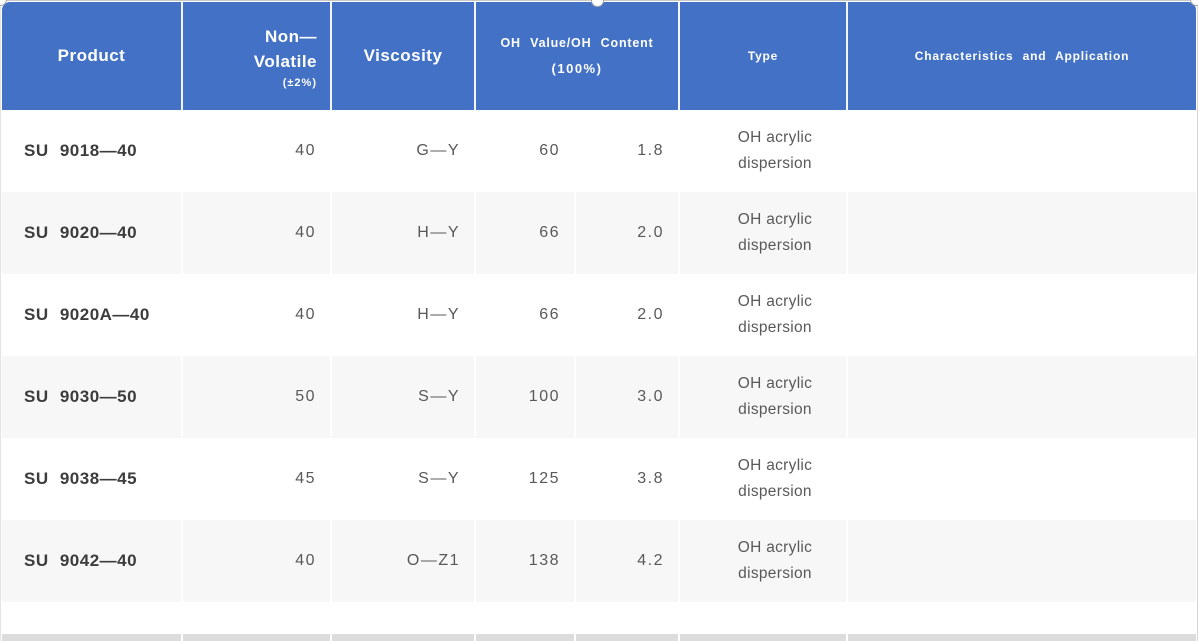 This screenshot has width=1198, height=641. Describe the element at coordinates (92, 151) in the screenshot. I see `product-cell: SU 9018—40` at that location.